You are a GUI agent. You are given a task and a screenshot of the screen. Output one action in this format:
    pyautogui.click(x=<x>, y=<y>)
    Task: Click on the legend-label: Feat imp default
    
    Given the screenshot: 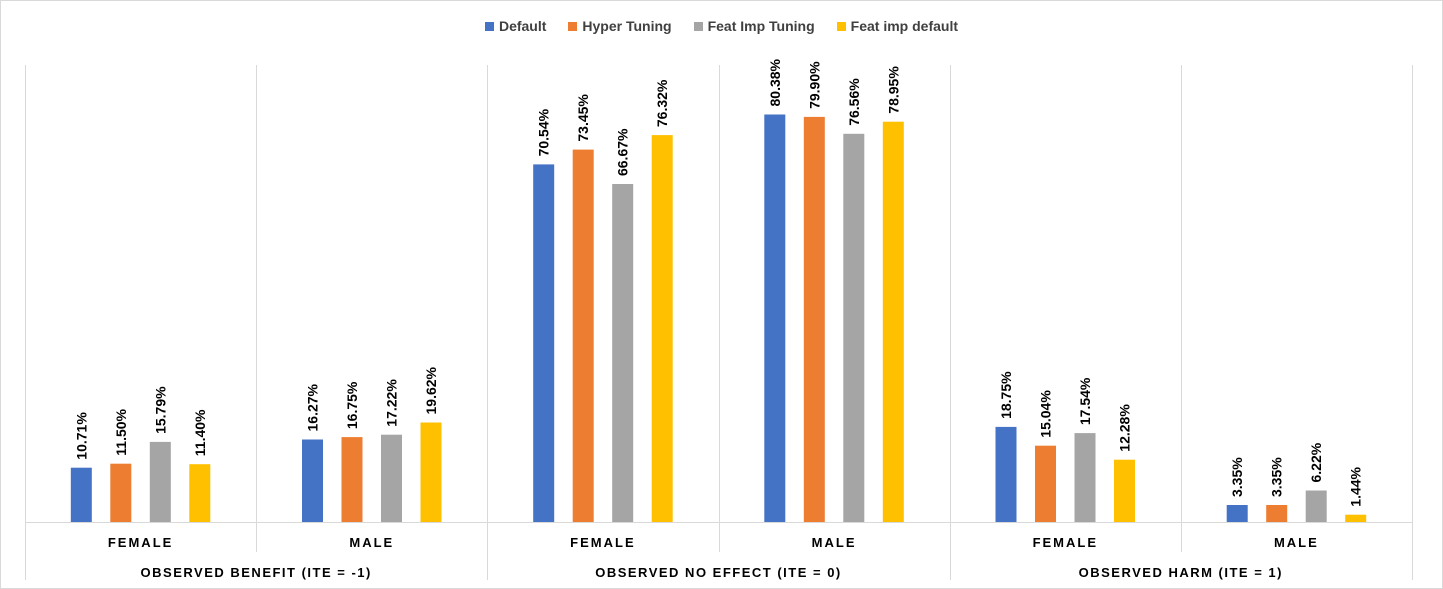 What is the action you would take?
    pyautogui.click(x=904, y=26)
    